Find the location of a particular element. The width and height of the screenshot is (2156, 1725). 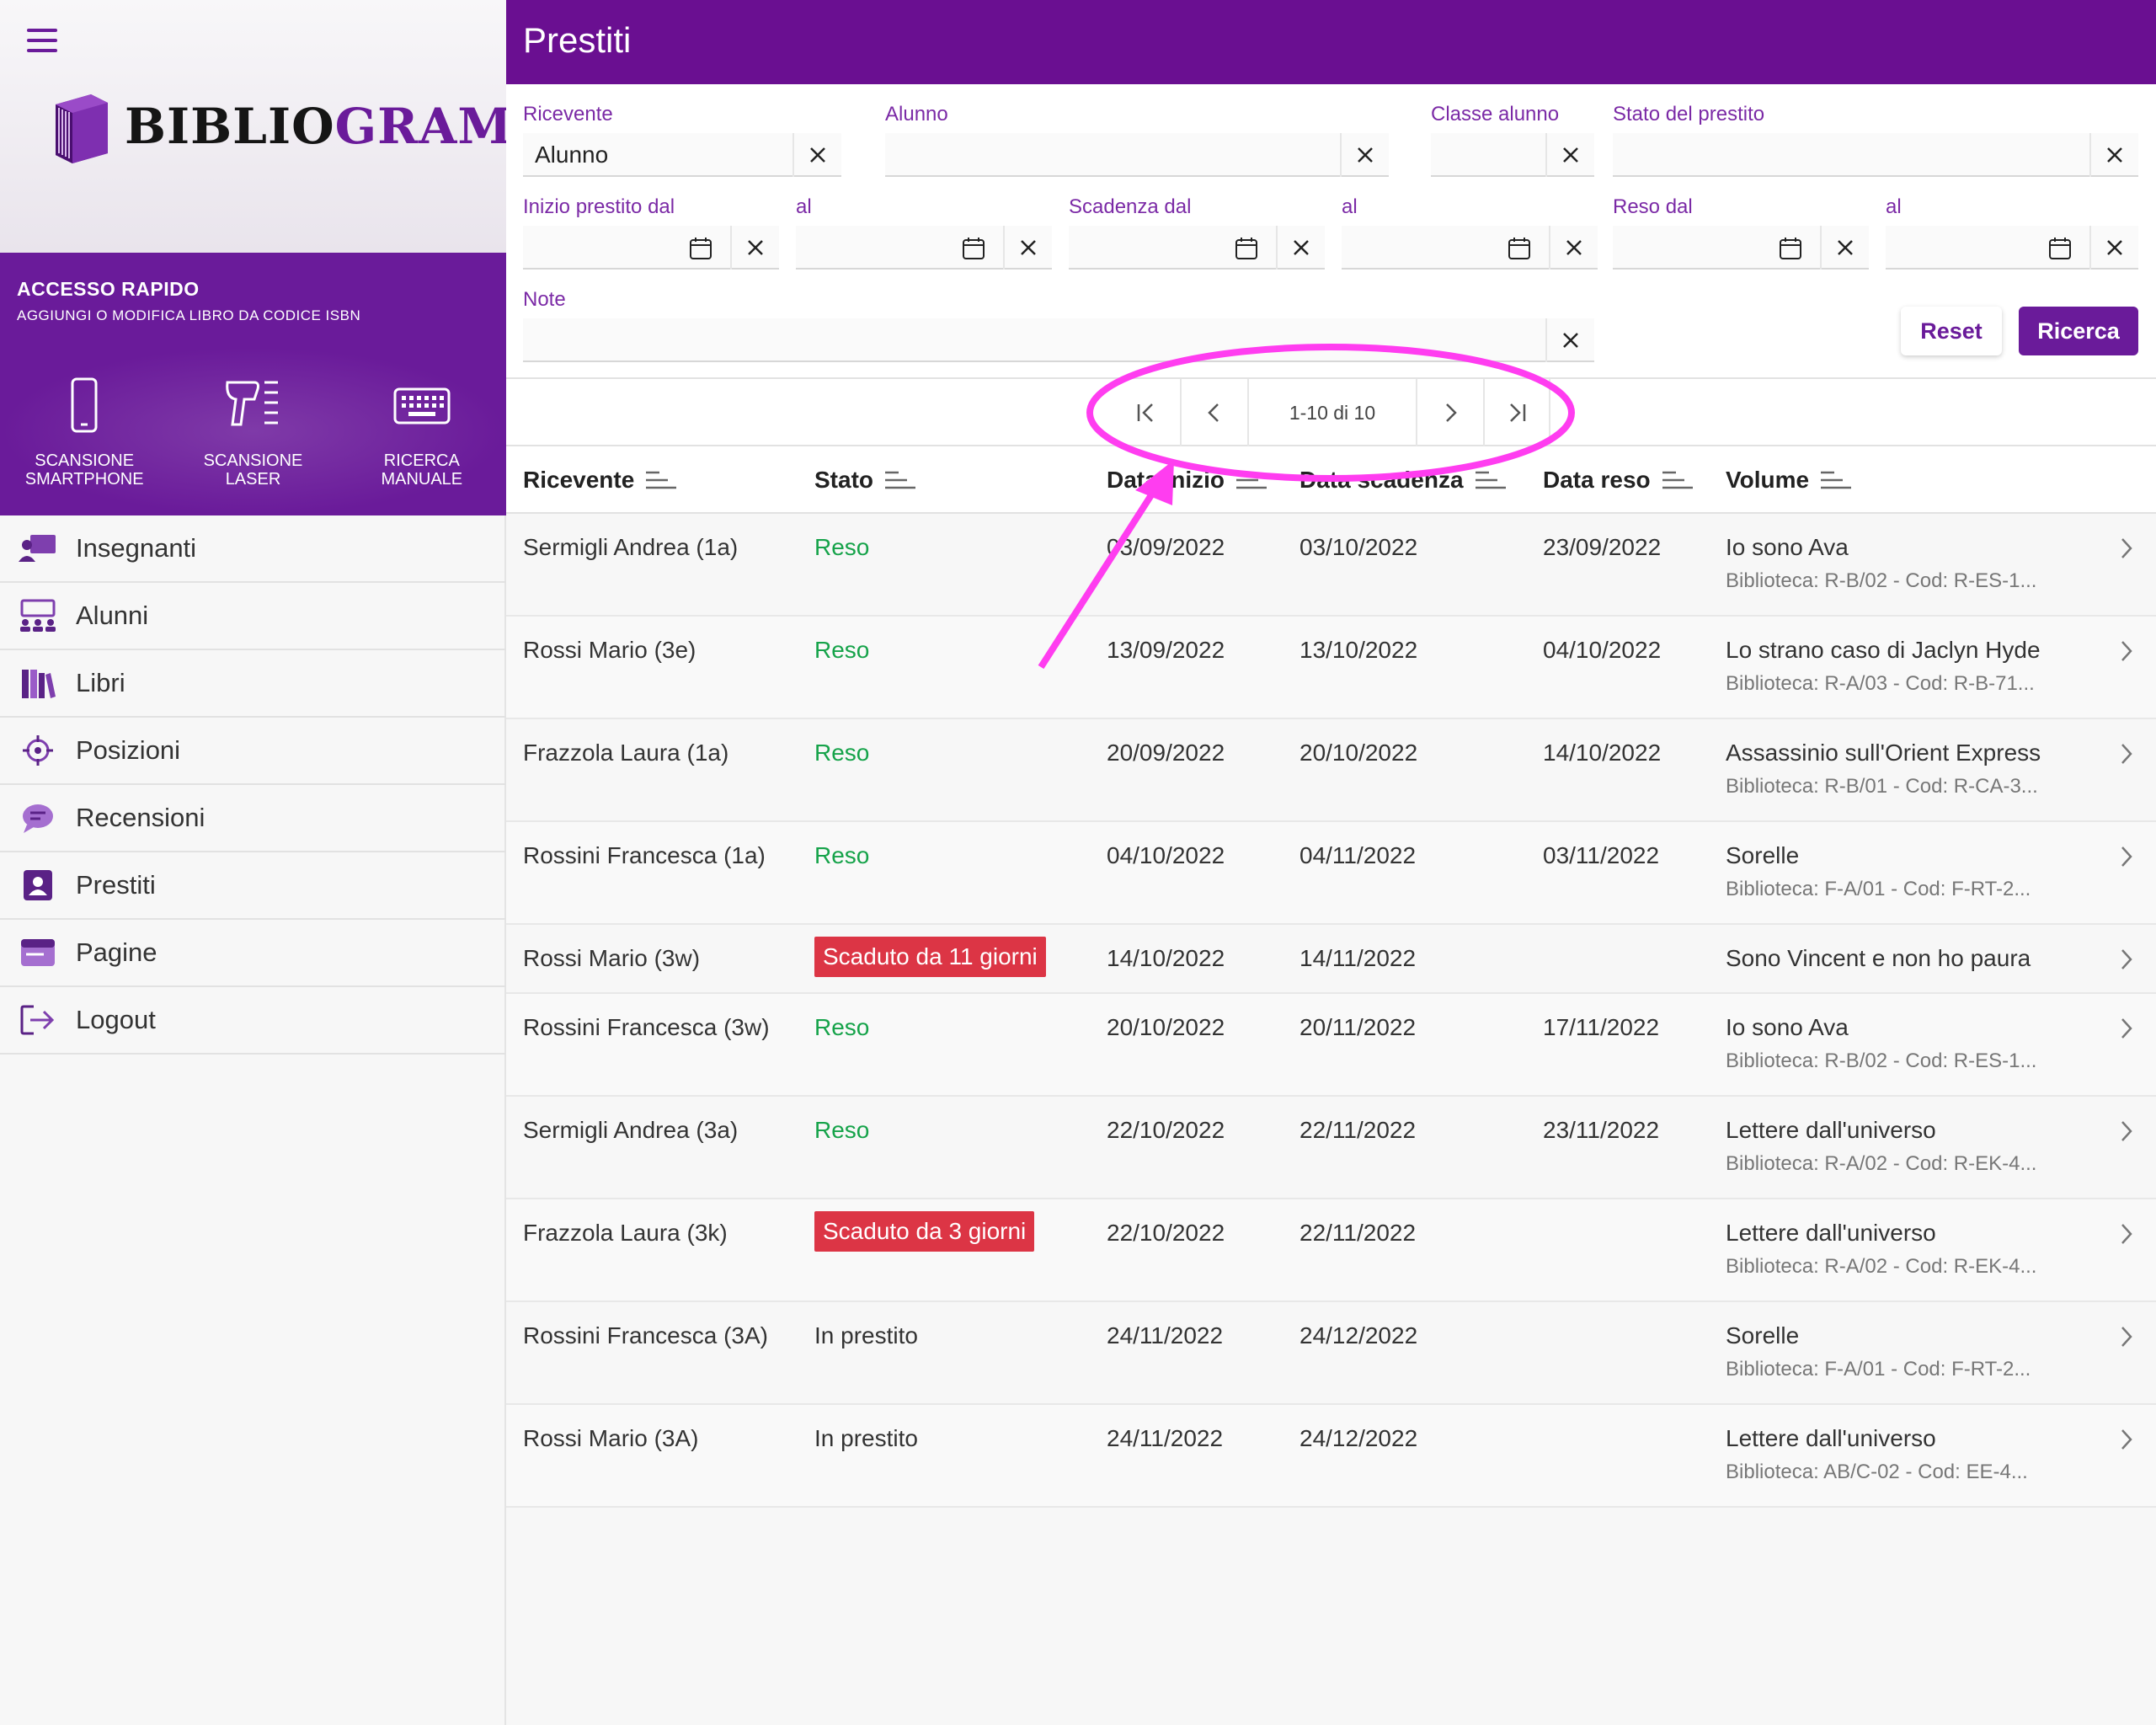

last-page-button is located at coordinates (1516, 412).